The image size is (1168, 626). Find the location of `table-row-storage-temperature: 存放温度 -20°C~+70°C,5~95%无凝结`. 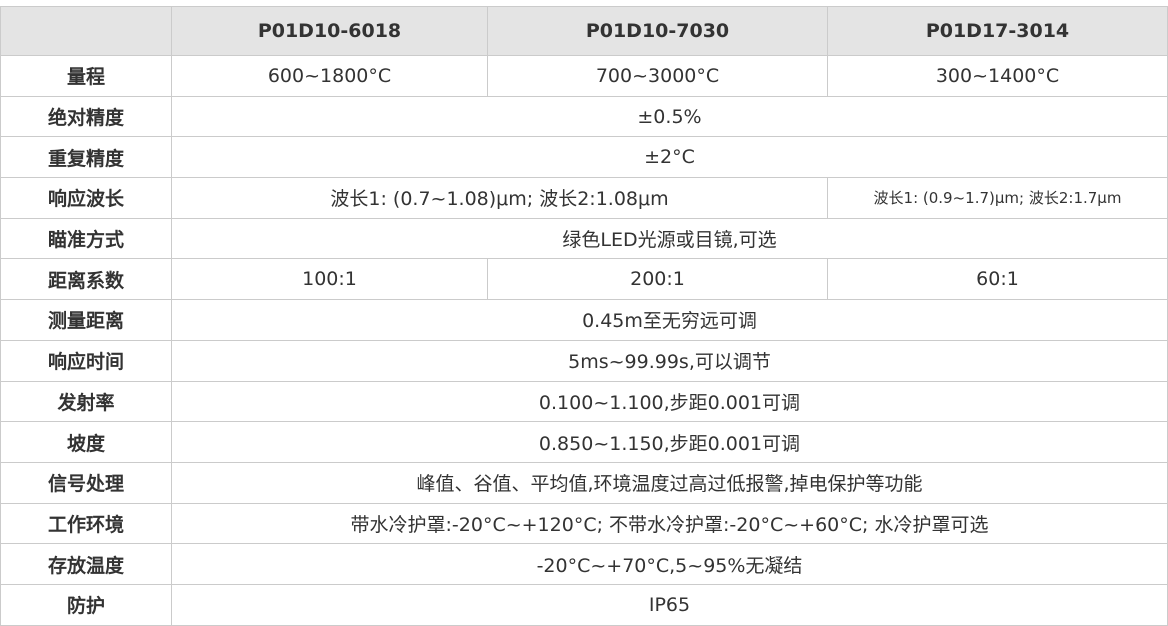

table-row-storage-temperature: 存放温度 -20°C~+70°C,5~95%无凝结 is located at coordinates (584, 564).